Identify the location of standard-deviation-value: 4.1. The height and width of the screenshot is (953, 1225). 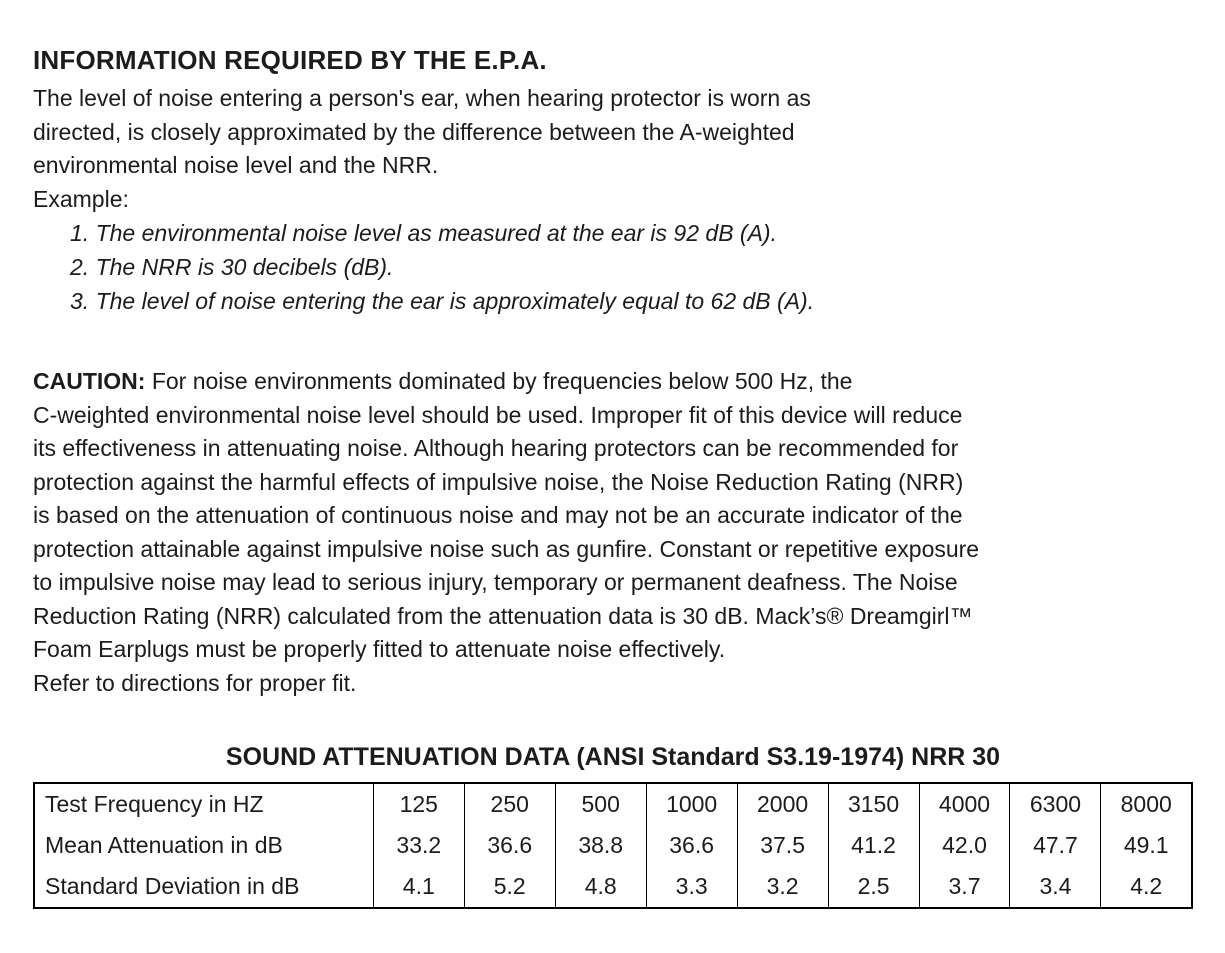
(418, 887).